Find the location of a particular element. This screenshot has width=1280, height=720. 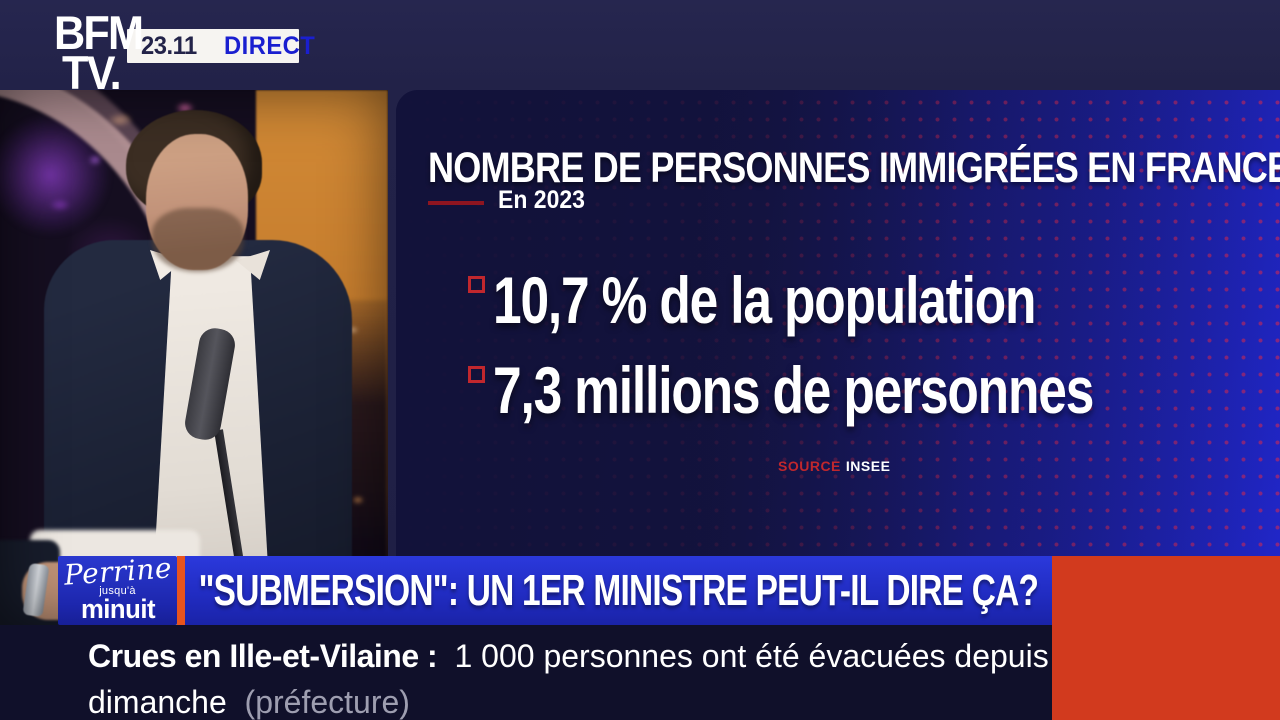

stat-value-percentage: 10,7 % de la population is located at coordinates (765, 300).